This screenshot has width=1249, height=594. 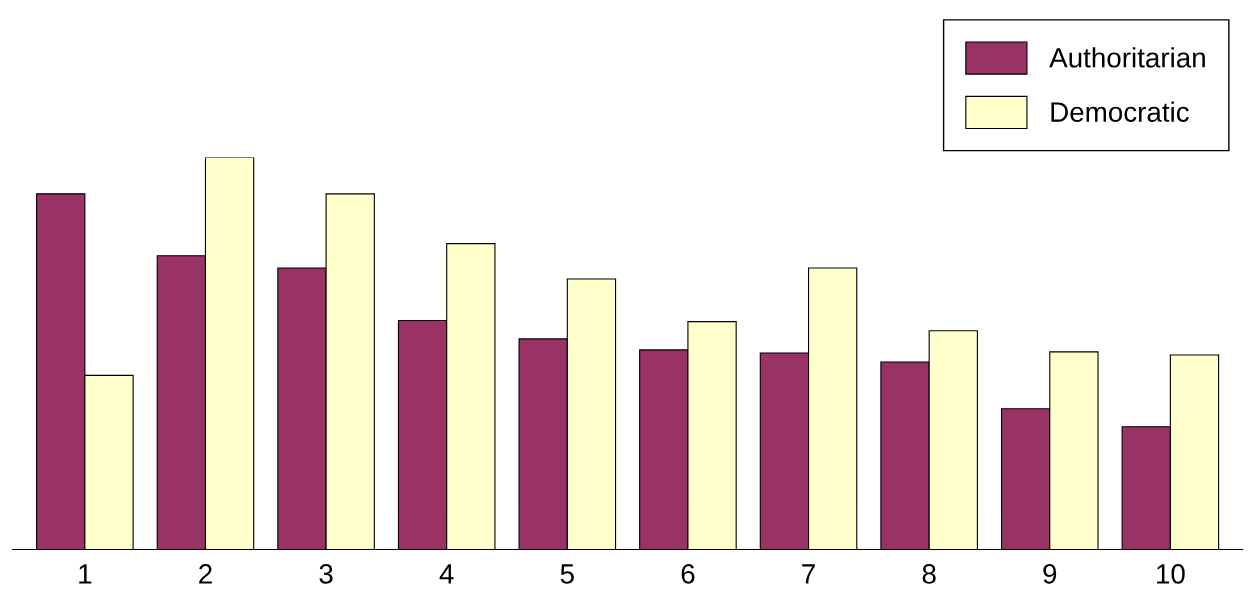 What do you see at coordinates (1127, 57) in the screenshot?
I see `legend-label: Authoritarian` at bounding box center [1127, 57].